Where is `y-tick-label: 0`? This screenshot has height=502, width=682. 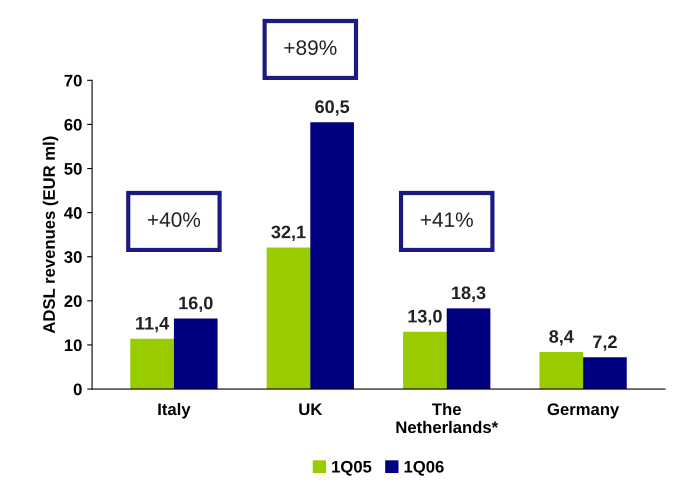 y-tick-label: 0 is located at coordinates (78, 389).